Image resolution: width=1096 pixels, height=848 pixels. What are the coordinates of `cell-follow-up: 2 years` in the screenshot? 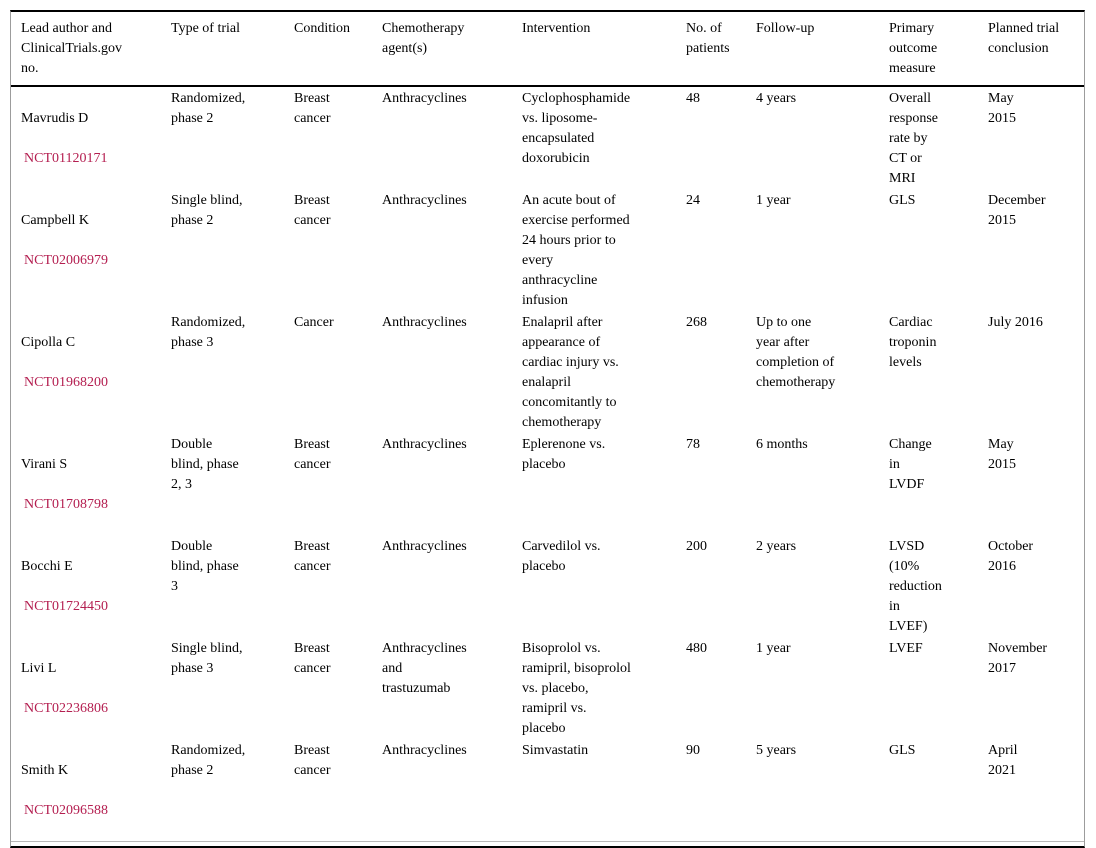 It's located at (776, 546).